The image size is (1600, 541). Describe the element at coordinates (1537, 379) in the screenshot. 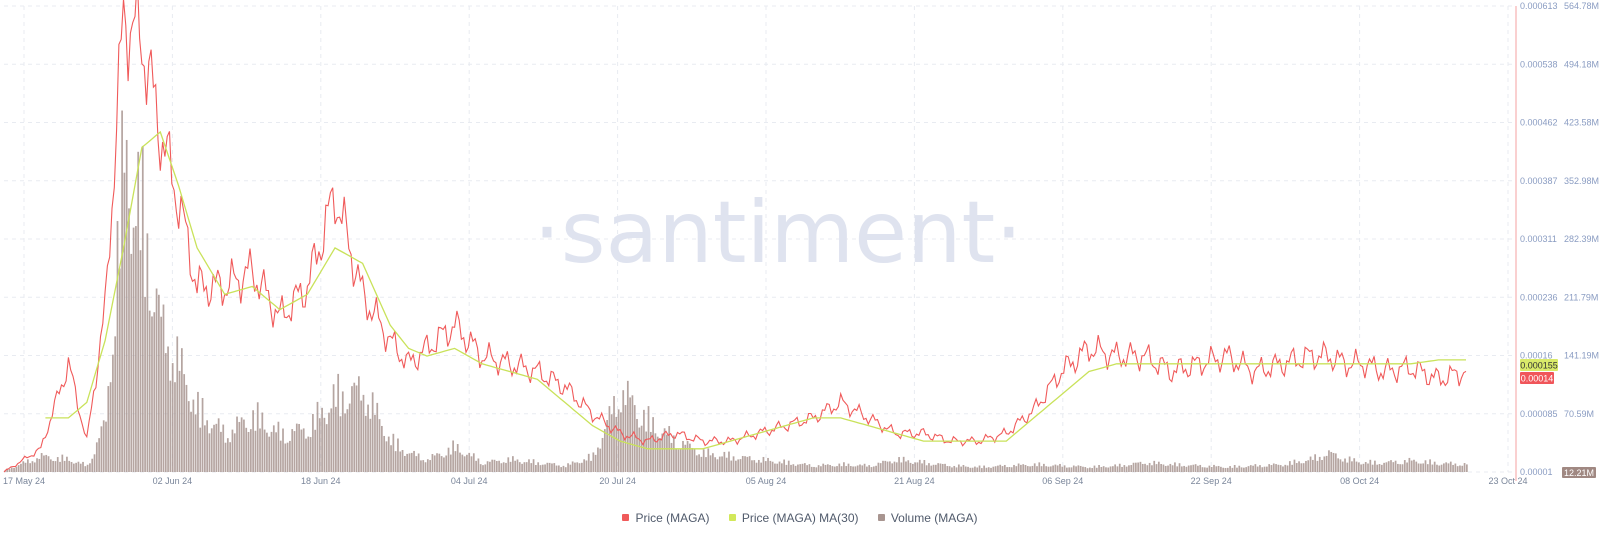

I see `price-value-text: 0.00014` at that location.